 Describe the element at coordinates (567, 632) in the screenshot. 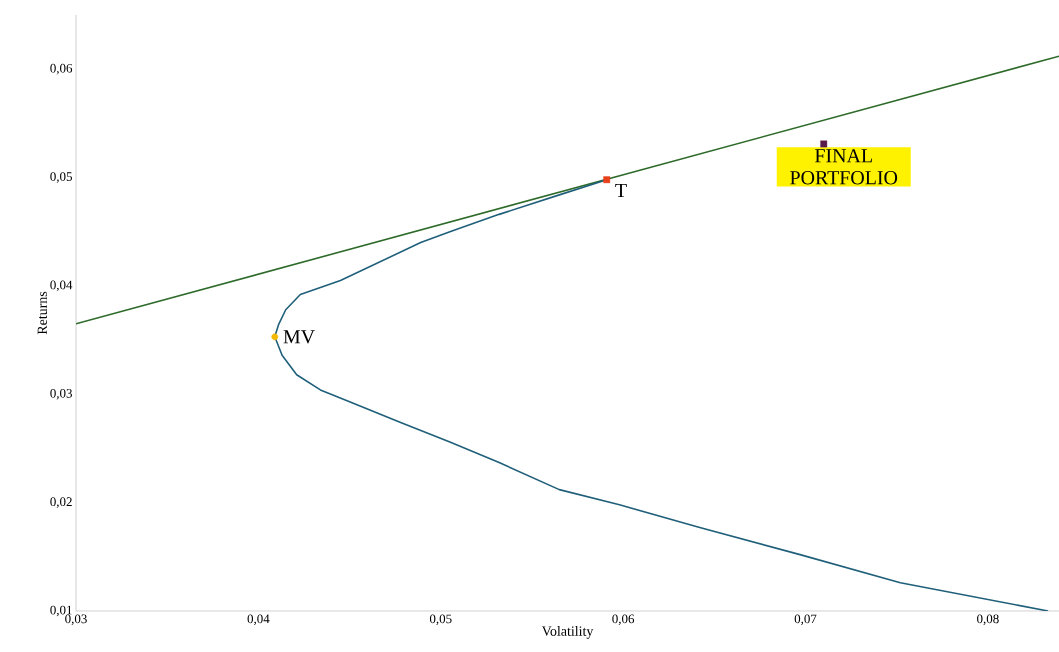

I see `x-axis-title: Volatility` at that location.